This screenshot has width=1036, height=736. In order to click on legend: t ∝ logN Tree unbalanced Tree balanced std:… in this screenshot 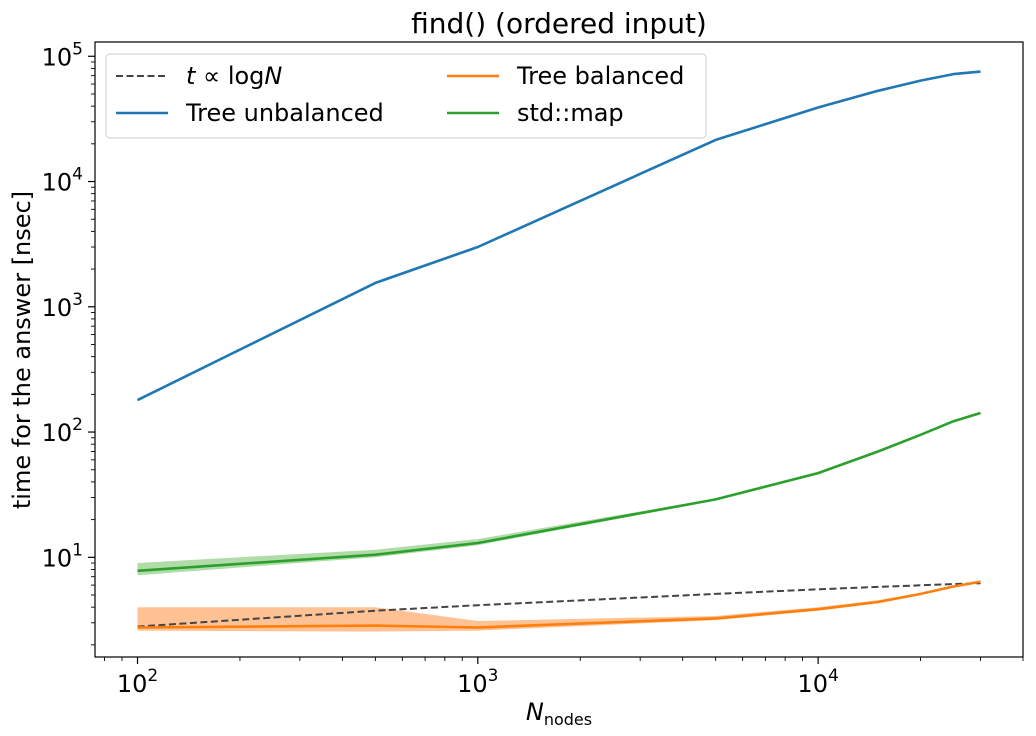, I will do `click(406, 96)`.